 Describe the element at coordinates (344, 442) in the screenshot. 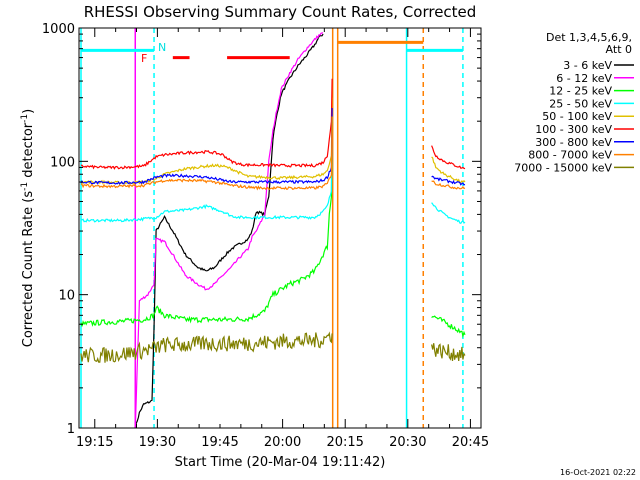

I see `x-tick-label: 20:15` at that location.